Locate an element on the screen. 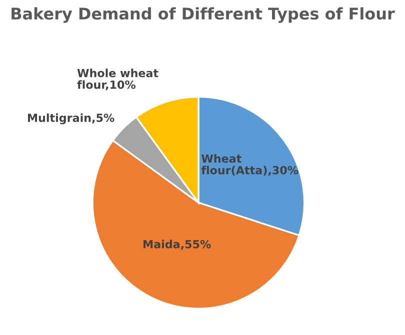 The height and width of the screenshot is (335, 405). slice-label: Maida,55% is located at coordinates (177, 245).